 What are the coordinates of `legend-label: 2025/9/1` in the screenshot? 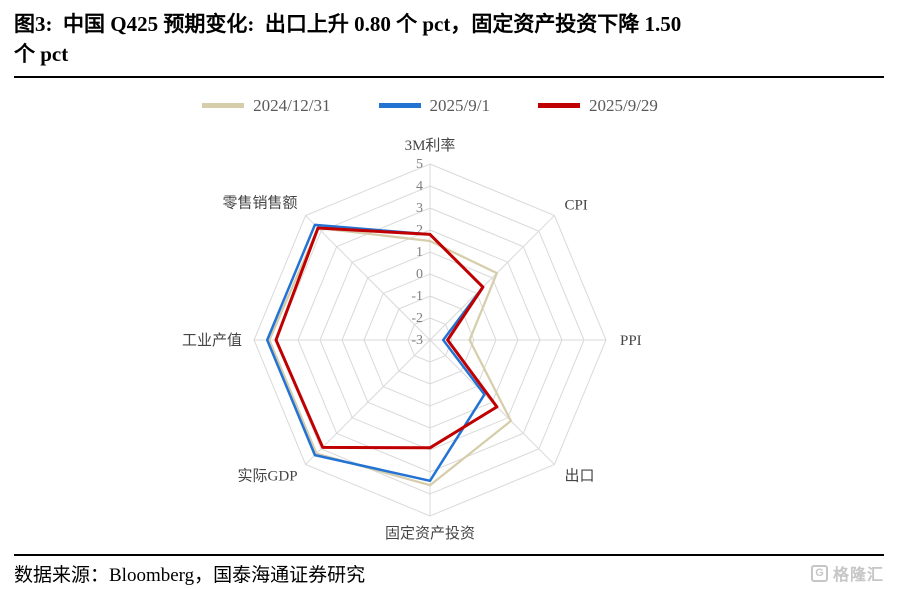 It's located at (459, 105).